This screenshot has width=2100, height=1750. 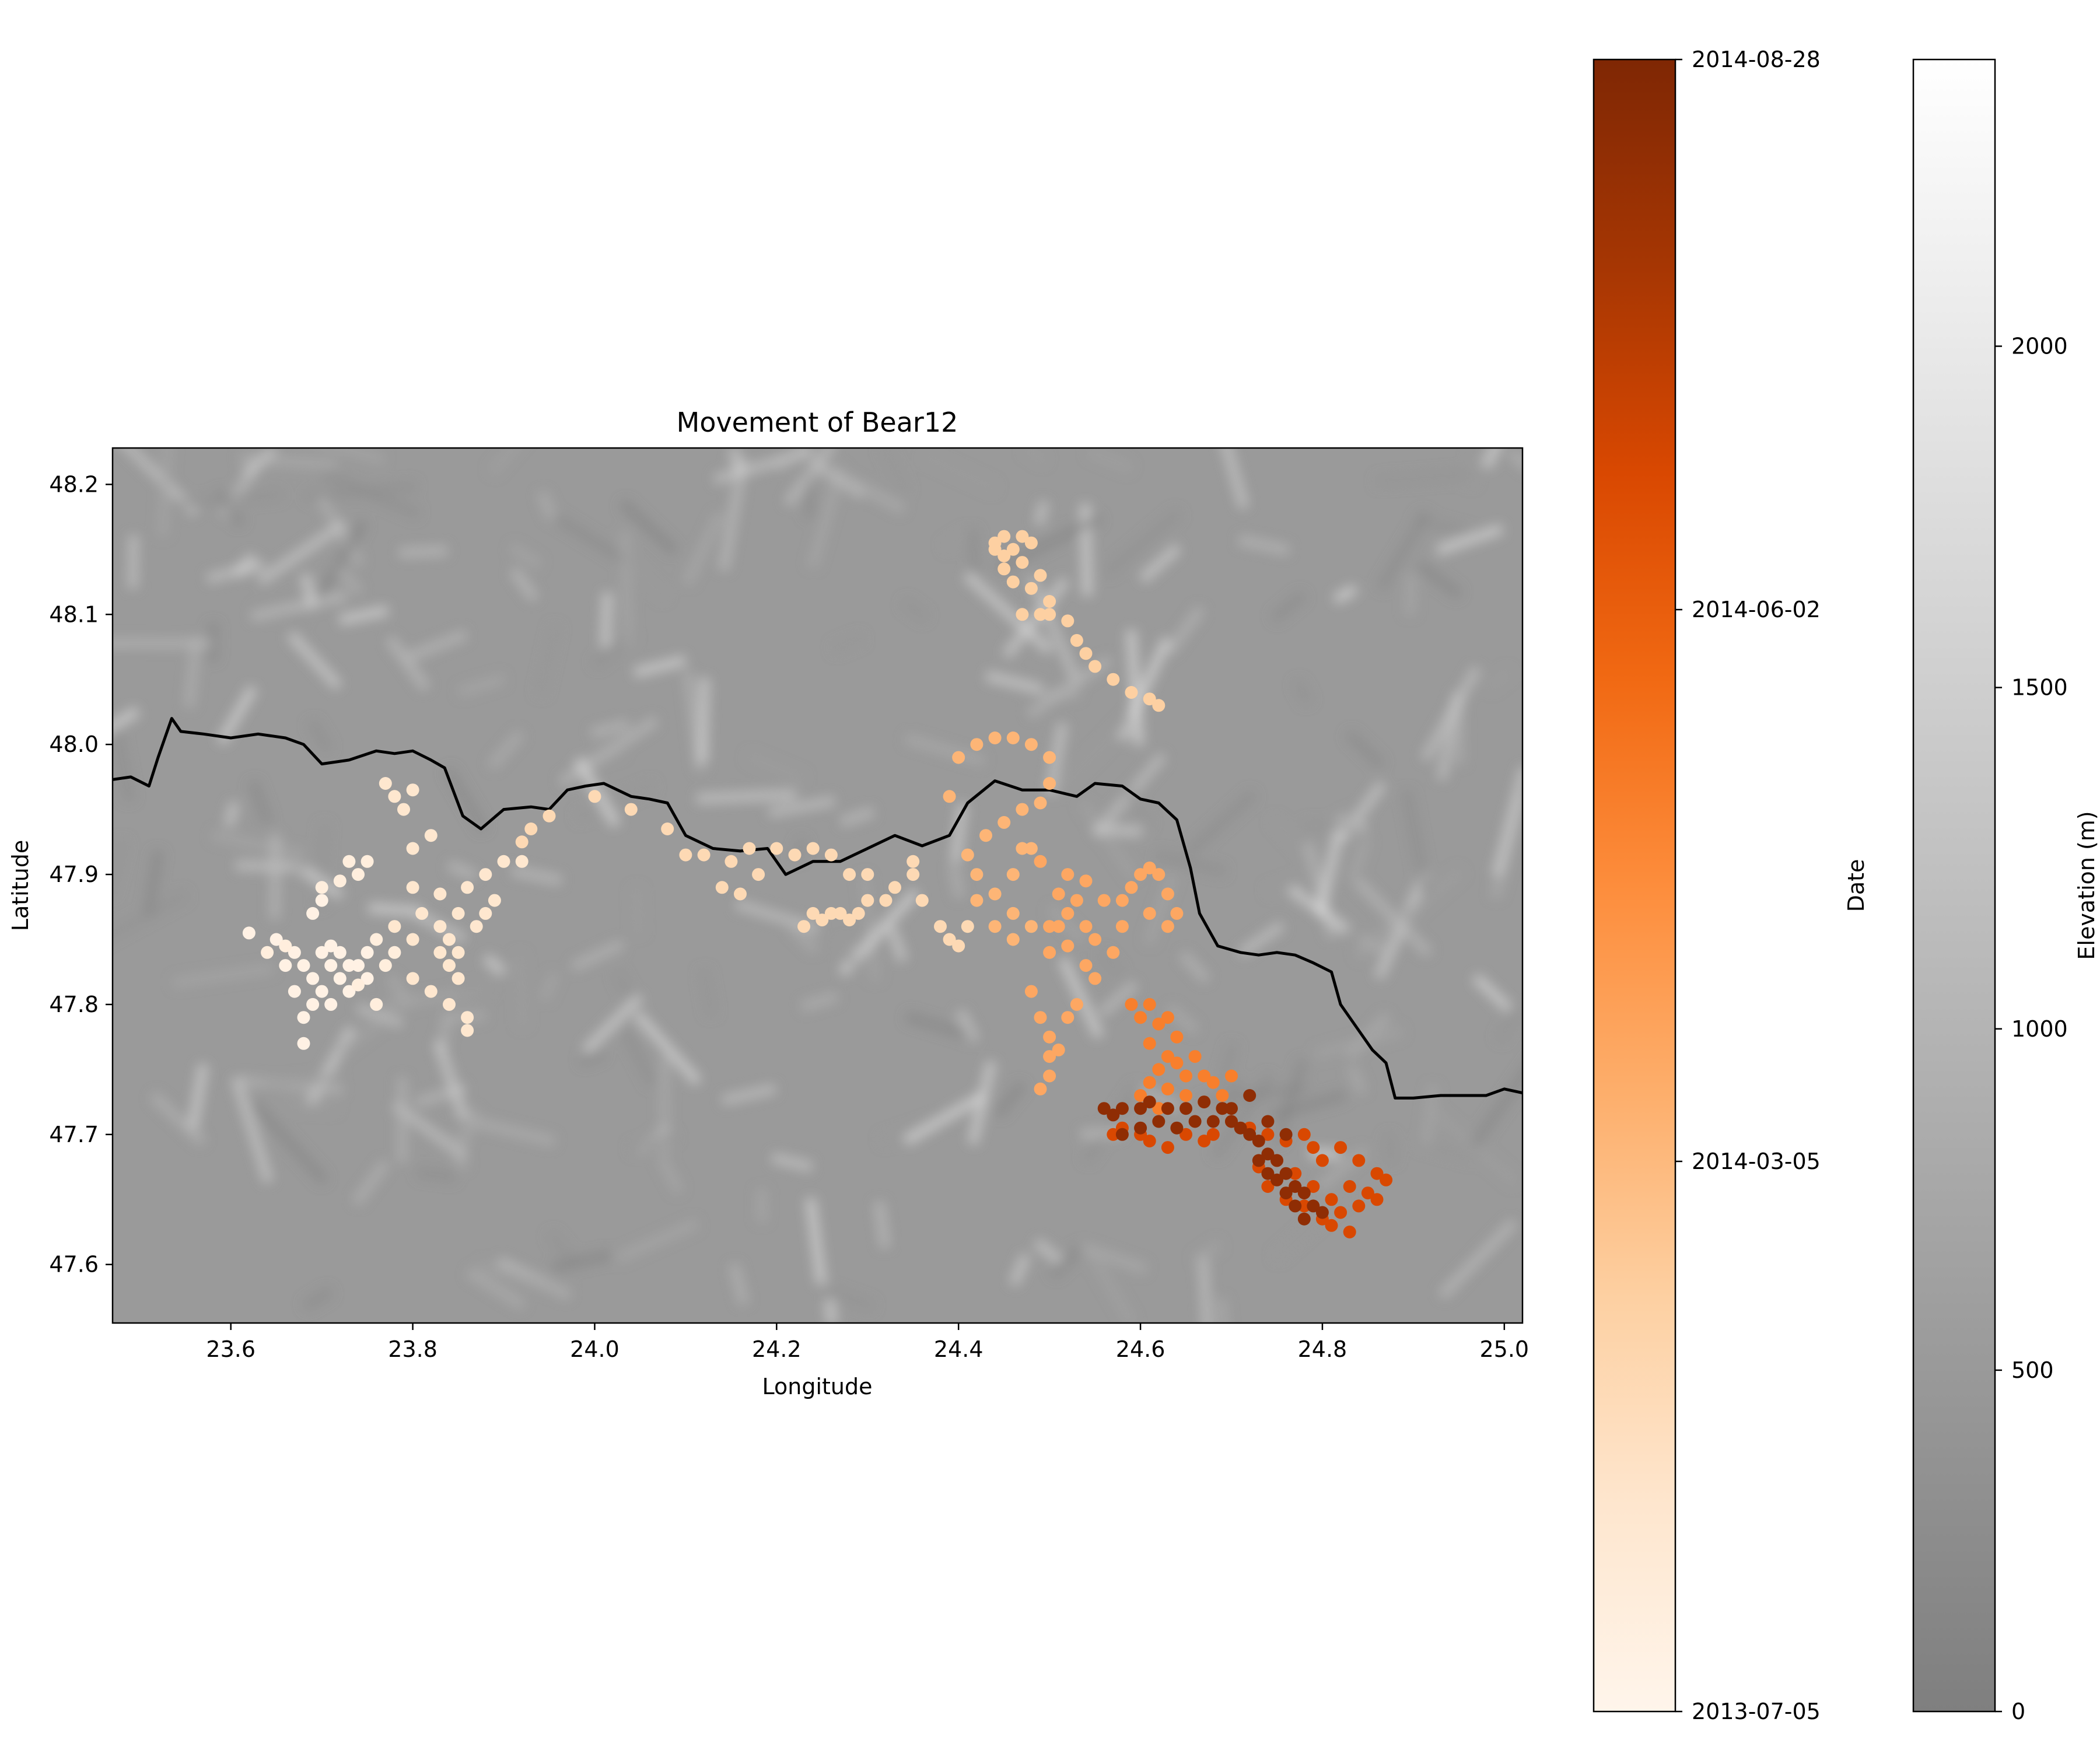 What do you see at coordinates (595, 1349) in the screenshot?
I see `x-tick-label: 24.0` at bounding box center [595, 1349].